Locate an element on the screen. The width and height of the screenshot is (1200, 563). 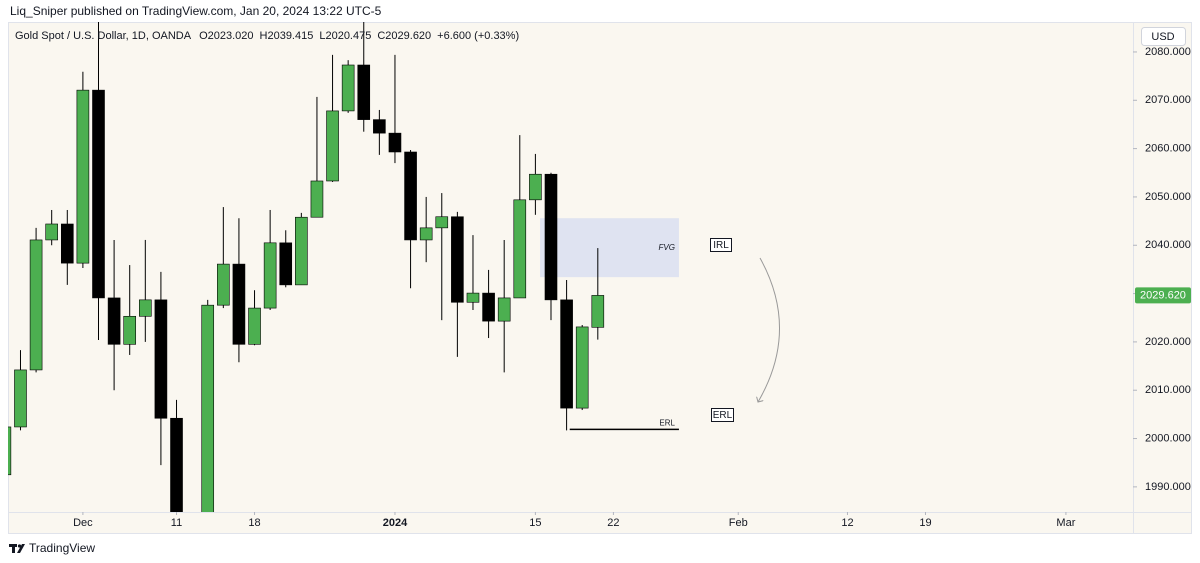
x-tick-label: 15 is located at coordinates (535, 523).